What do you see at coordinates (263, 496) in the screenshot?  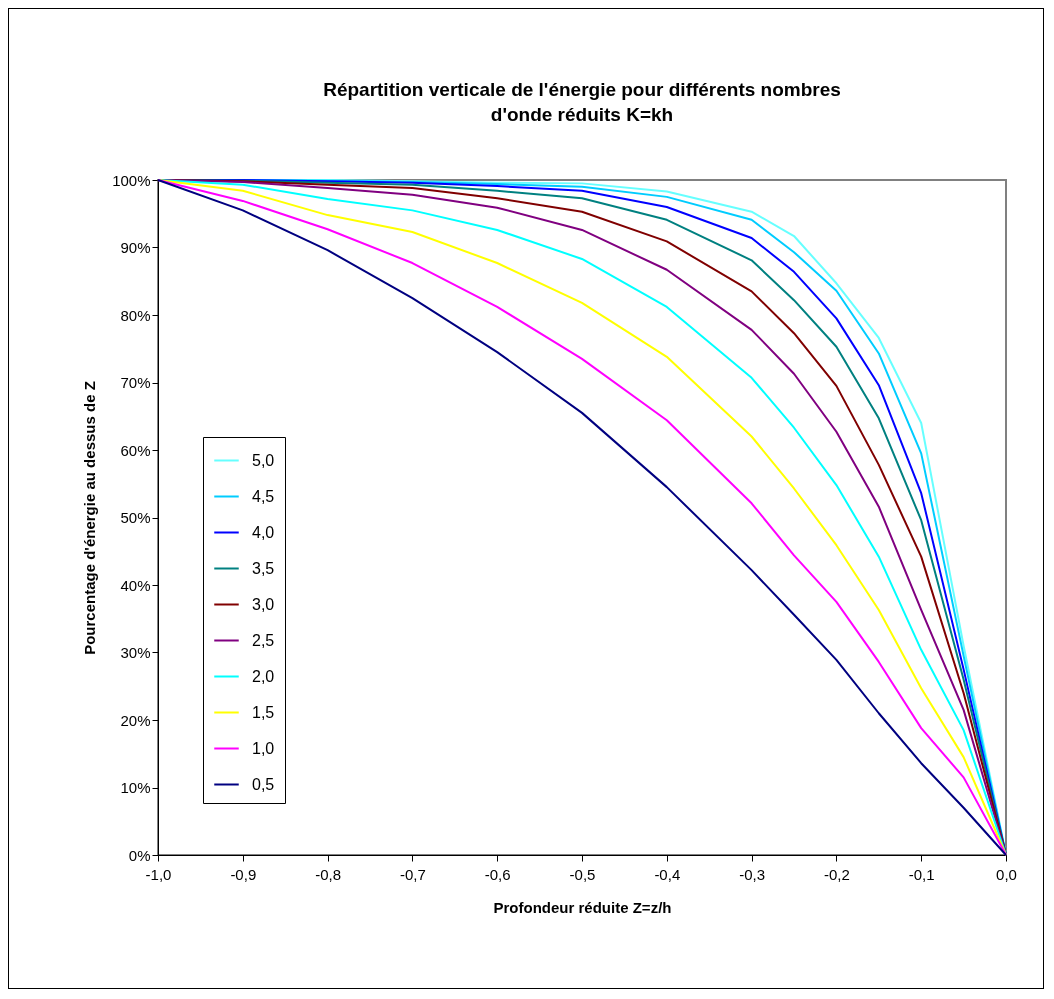 I see `legend-label: 4,5` at bounding box center [263, 496].